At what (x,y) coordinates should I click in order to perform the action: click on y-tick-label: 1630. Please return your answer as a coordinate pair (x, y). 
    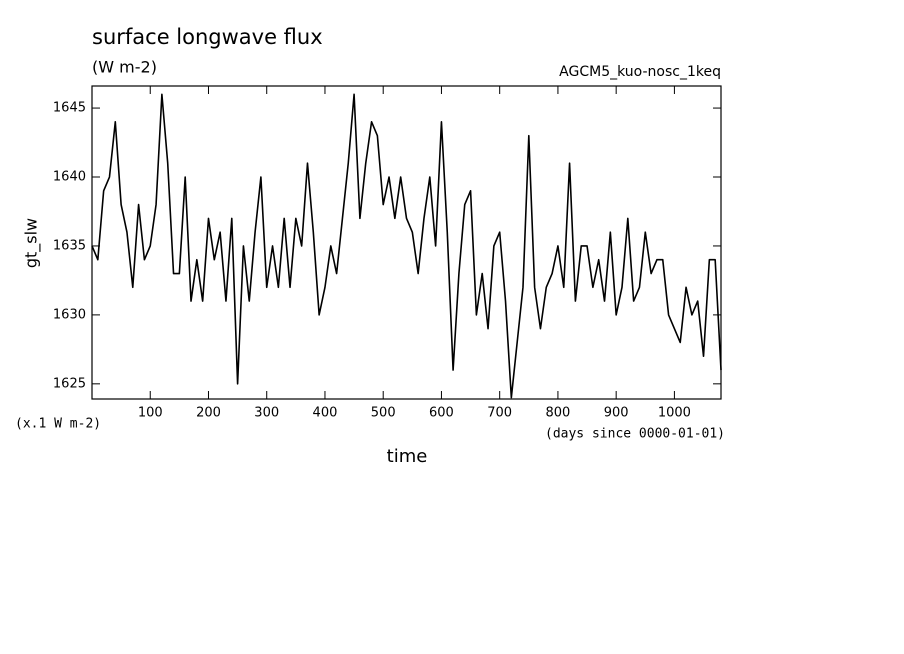
    Looking at the image, I should click on (69, 314).